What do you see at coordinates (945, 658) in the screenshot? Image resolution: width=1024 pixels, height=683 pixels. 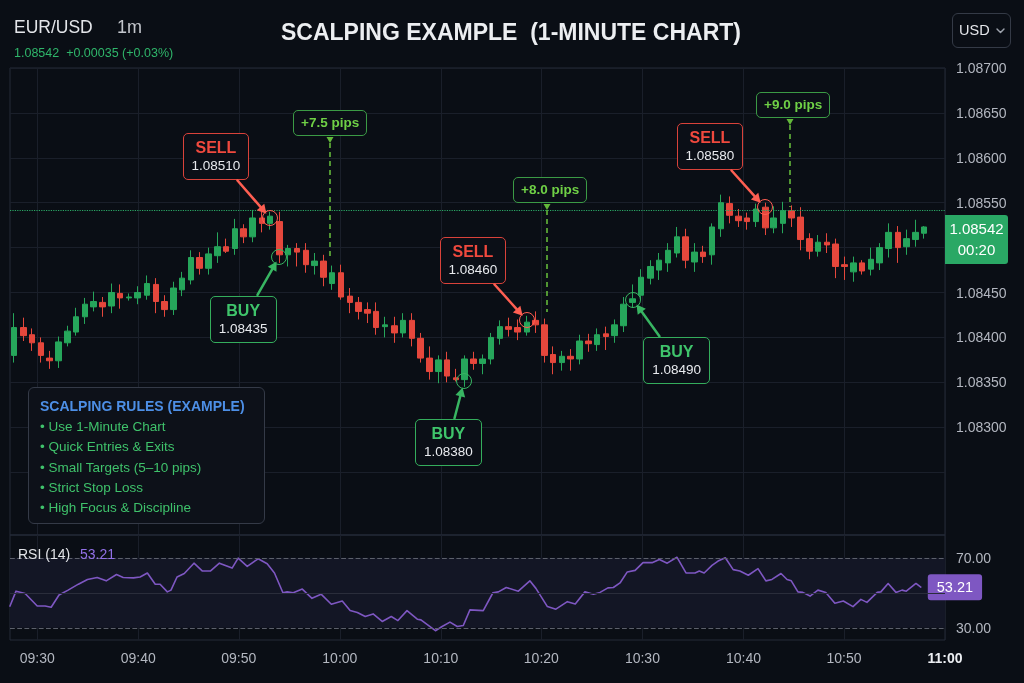 I see `x-tick-label: 11:00` at bounding box center [945, 658].